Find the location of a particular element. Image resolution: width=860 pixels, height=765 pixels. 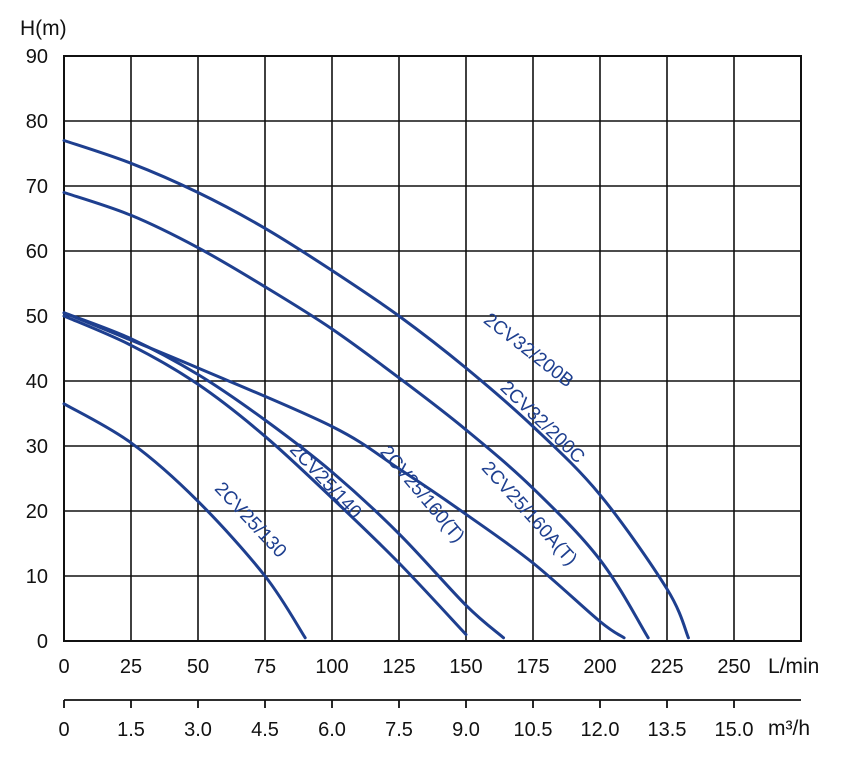

curve-label-2cv25-160a-t-: 2CV25/160A(T) is located at coordinates (529, 514).